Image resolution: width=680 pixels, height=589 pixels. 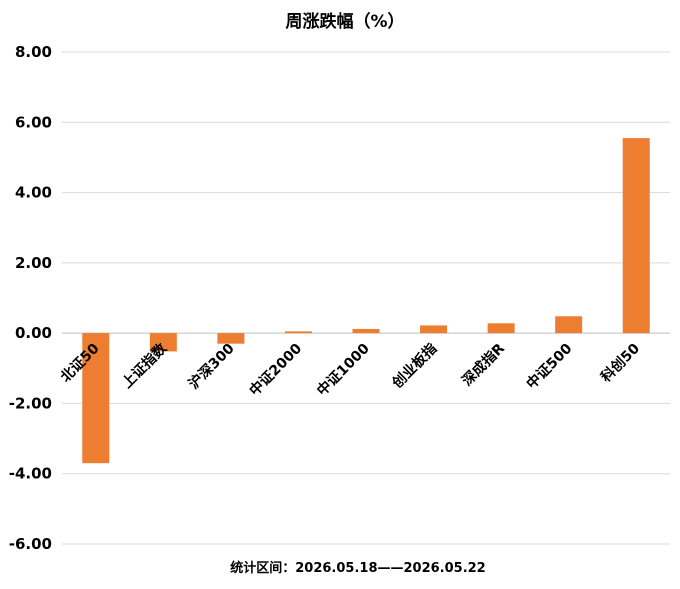 What do you see at coordinates (620, 363) in the screenshot?
I see `x-tick-label: 科创50` at bounding box center [620, 363].